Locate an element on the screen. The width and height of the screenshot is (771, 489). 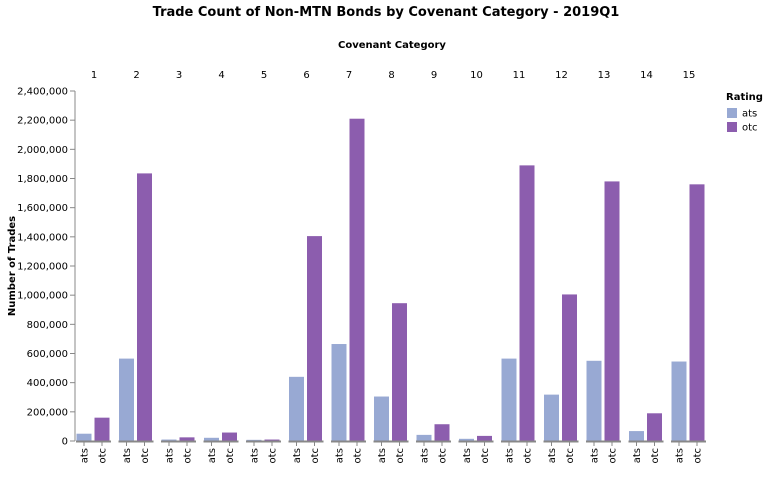
y-tick-label: 1,000,000 is located at coordinates (42, 296).